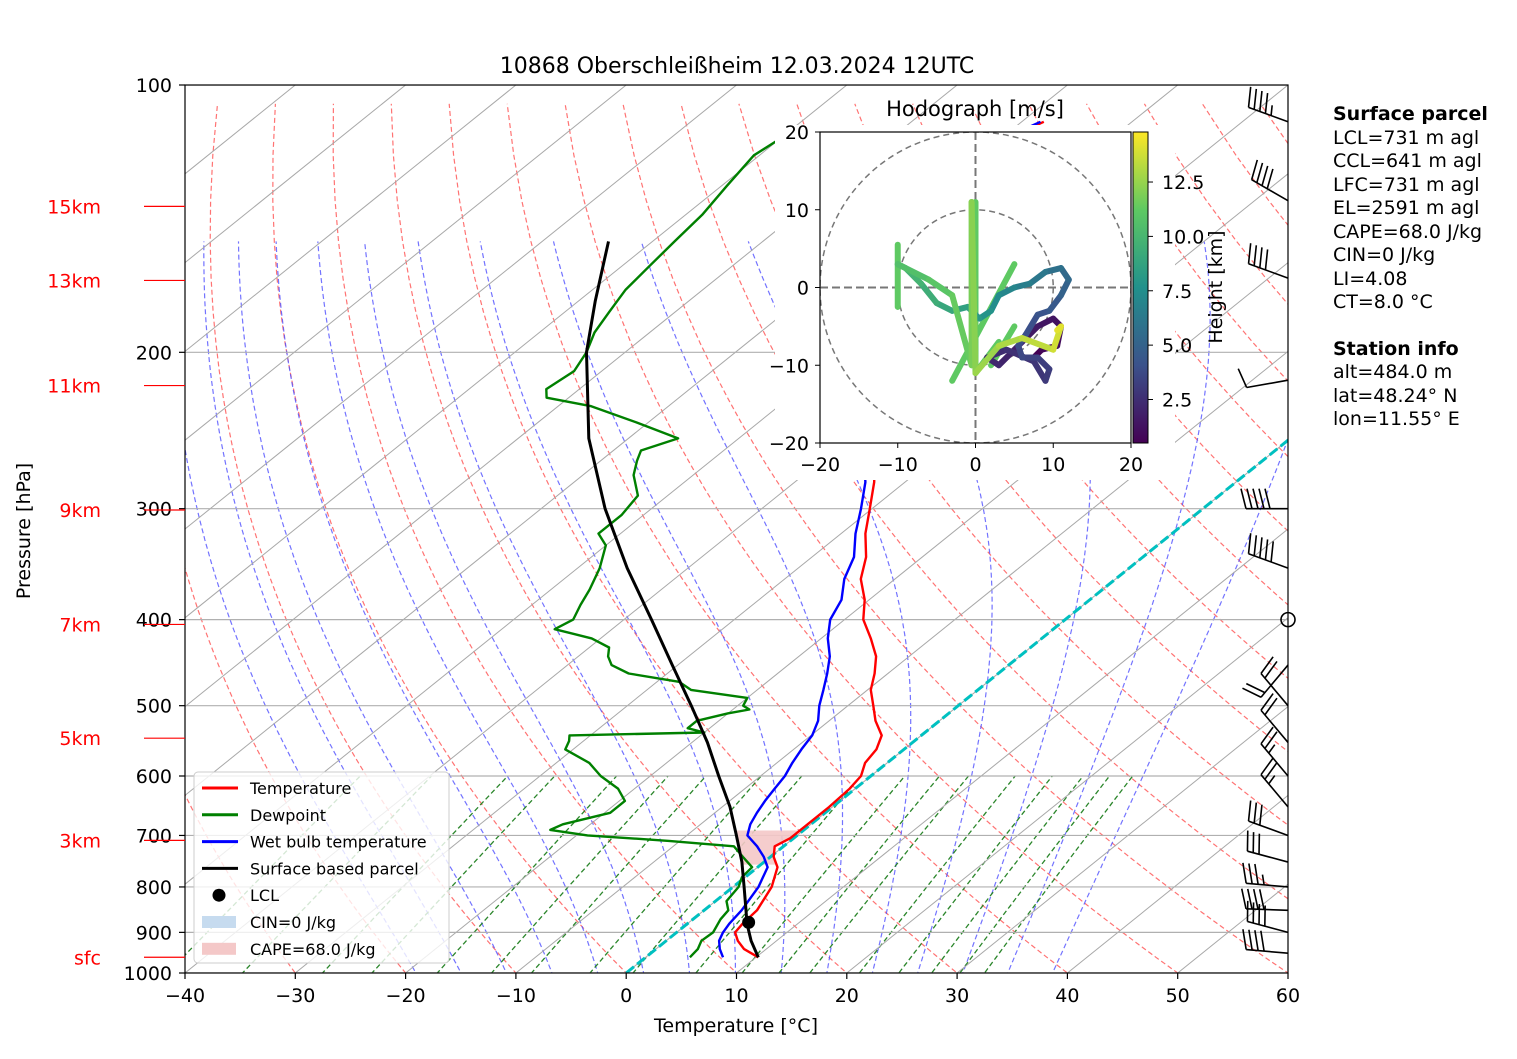 This screenshot has width=1517, height=1059. Describe the element at coordinates (1406, 208) in the screenshot. I see `surface-parcel-el: EL=2591 m agl` at that location.